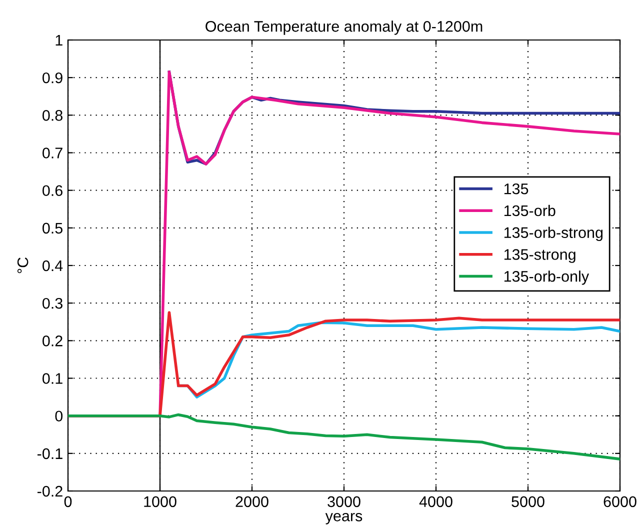 Image resolution: width=639 pixels, height=531 pixels. What do you see at coordinates (540, 256) in the screenshot?
I see `legend-label: 135-strong` at bounding box center [540, 256].